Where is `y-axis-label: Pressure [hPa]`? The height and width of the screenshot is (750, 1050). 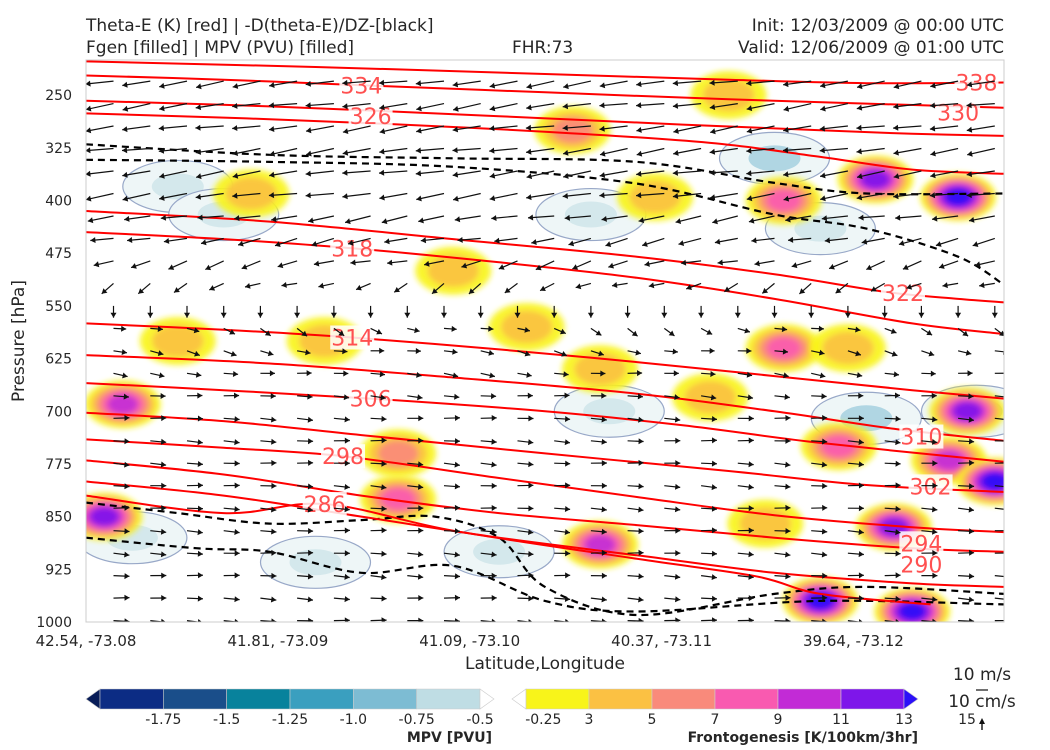 y-axis-label: Pressure [hPa] is located at coordinates (19, 341).